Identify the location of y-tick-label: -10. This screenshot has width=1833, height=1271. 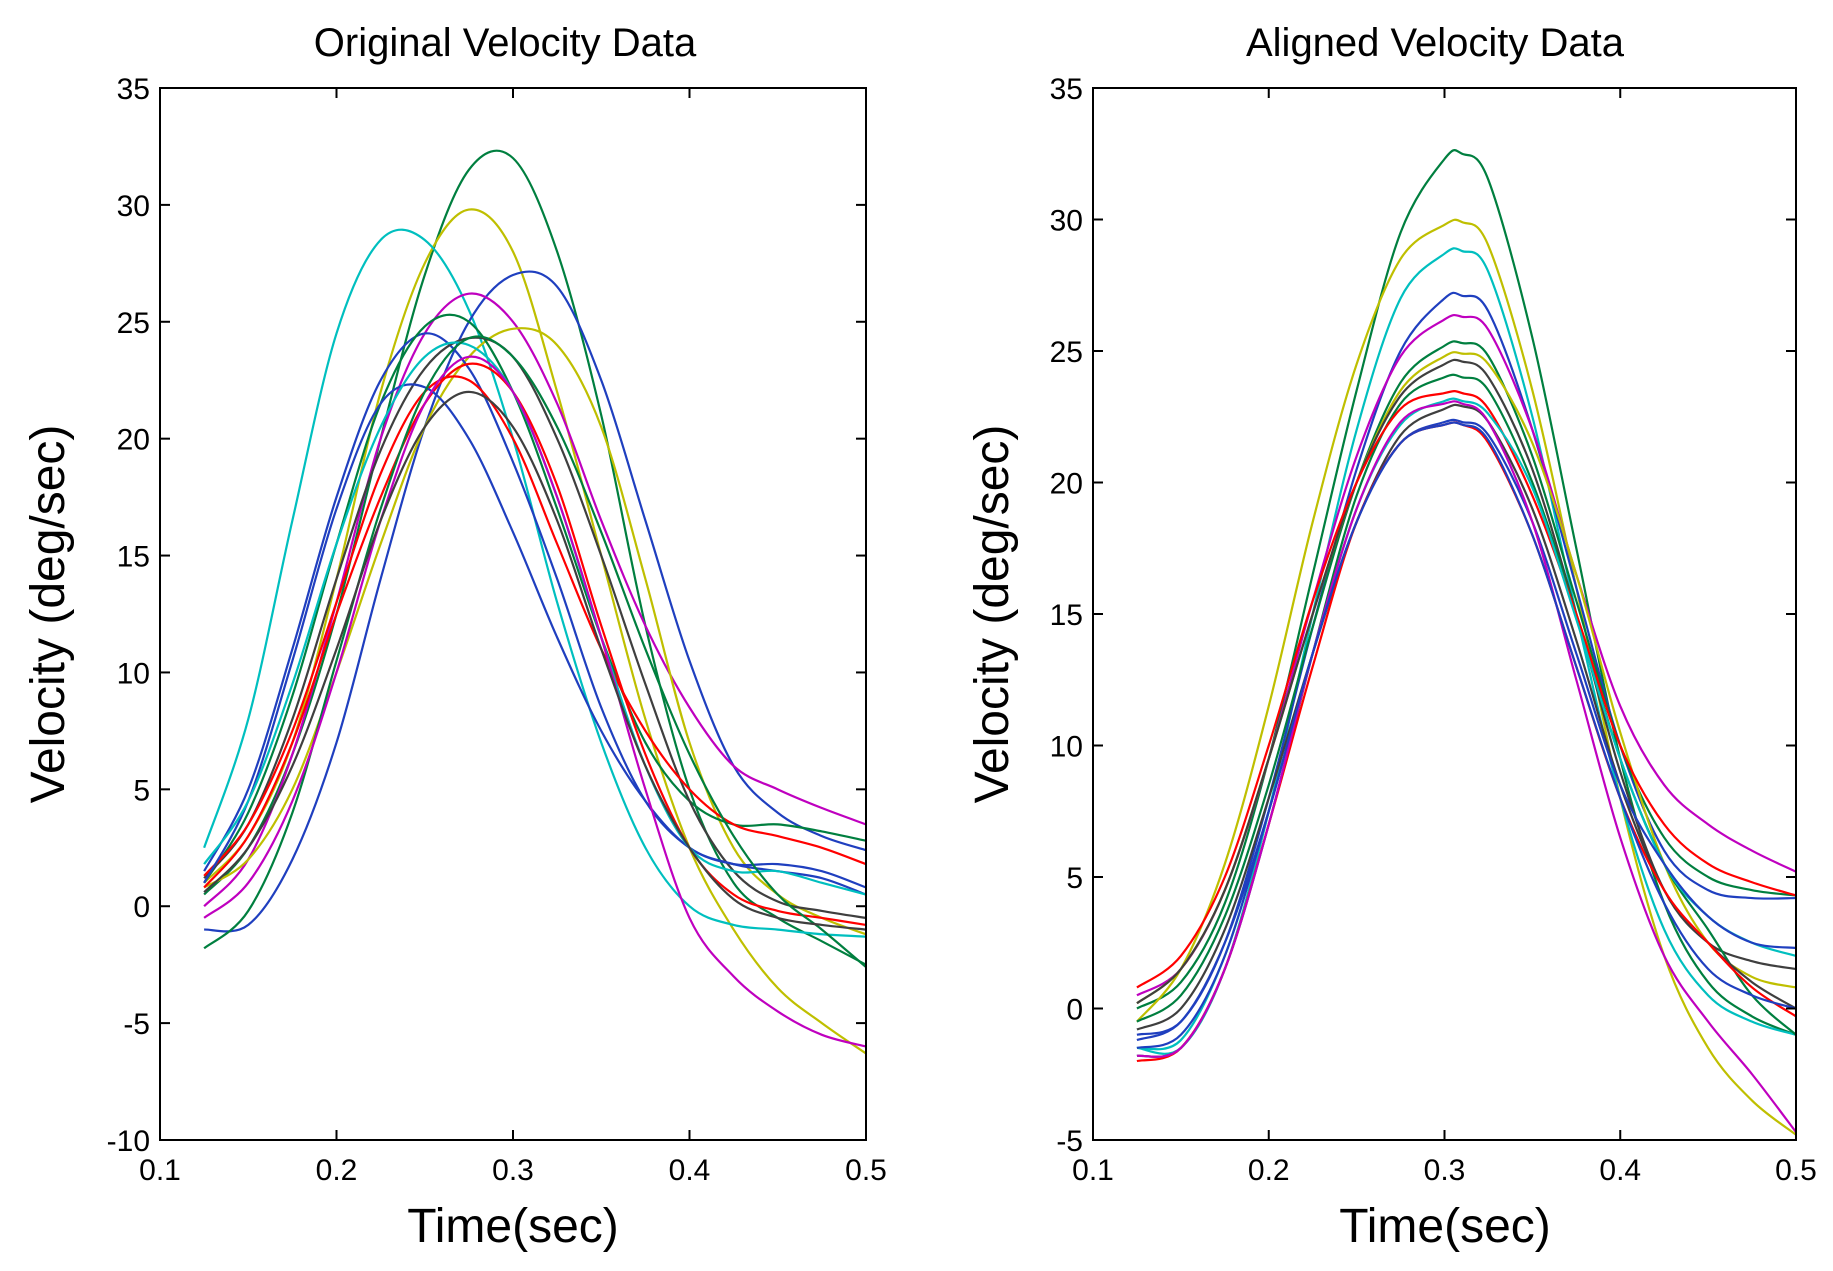
(128, 1141).